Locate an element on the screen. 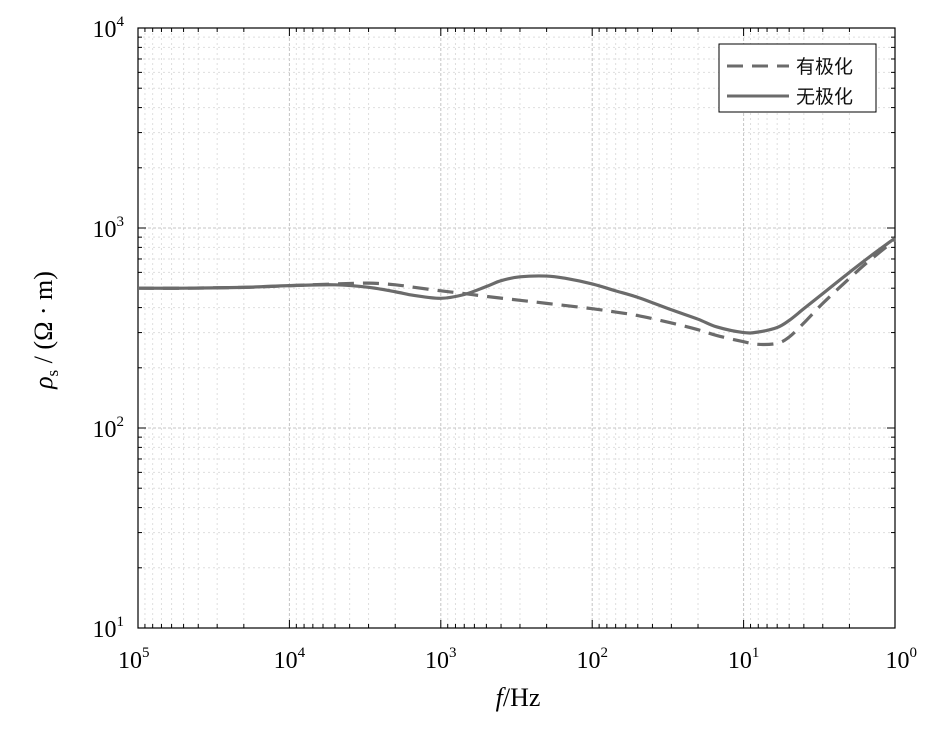 This screenshot has width=945, height=732. x-tick-labels: 10⁵ 10⁴ 10³ 10² 10¹ 10⁰ is located at coordinates (517, 659).